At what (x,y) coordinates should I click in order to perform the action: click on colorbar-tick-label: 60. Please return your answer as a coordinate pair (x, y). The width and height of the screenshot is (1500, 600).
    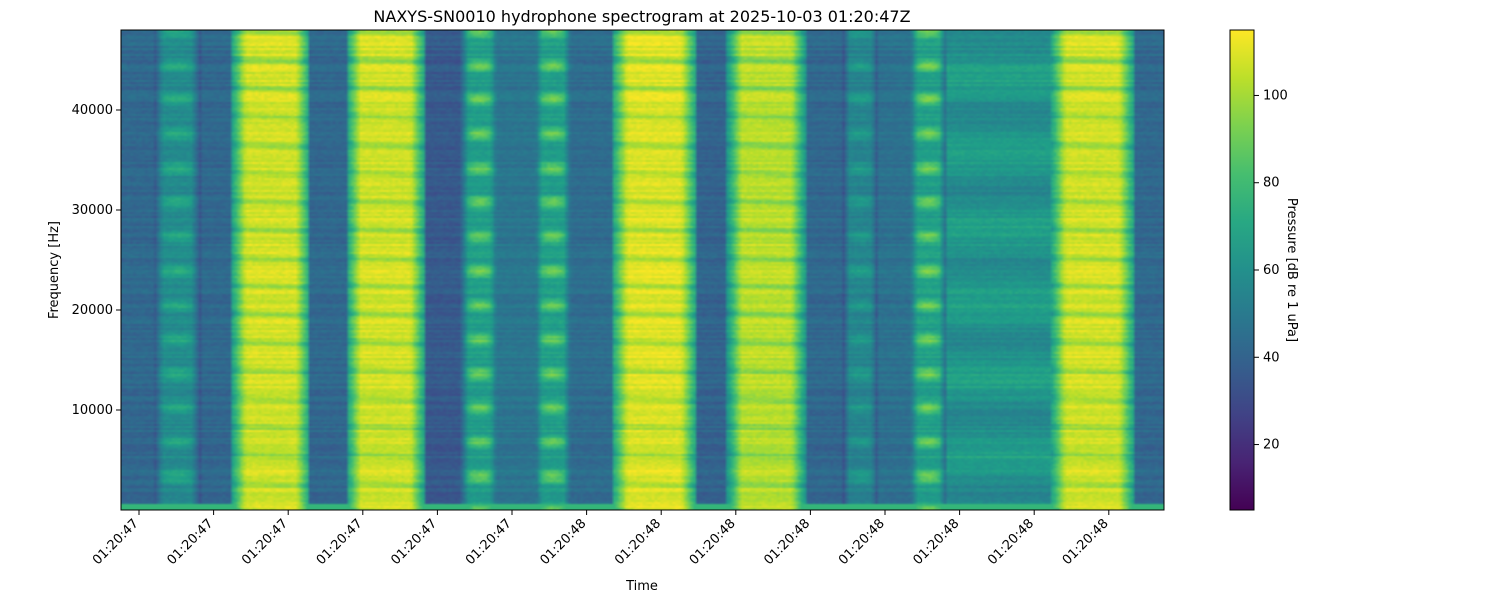
    Looking at the image, I should click on (1271, 270).